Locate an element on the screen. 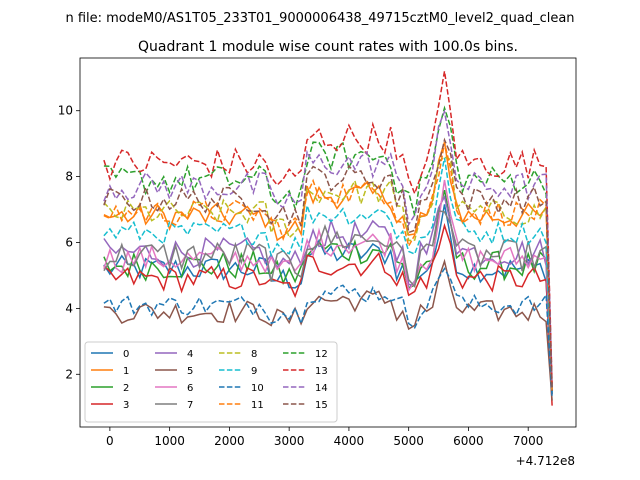  legend-label-14: 14 is located at coordinates (321, 388).